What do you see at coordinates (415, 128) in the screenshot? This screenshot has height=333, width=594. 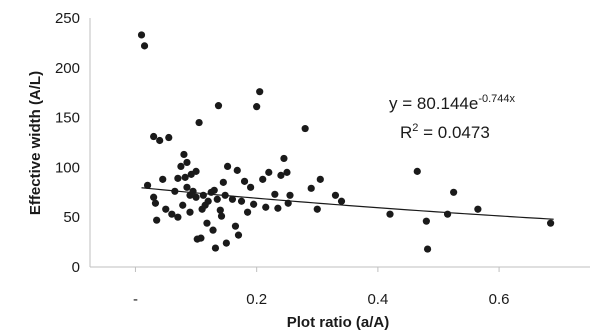 I see `r2-superscript: 2` at bounding box center [415, 128].